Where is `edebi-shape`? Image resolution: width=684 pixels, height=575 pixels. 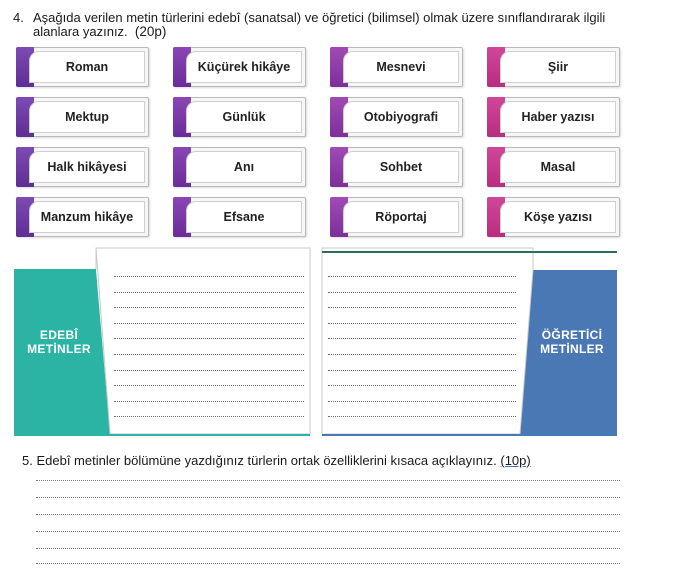
edebi-shape is located at coordinates (62, 352).